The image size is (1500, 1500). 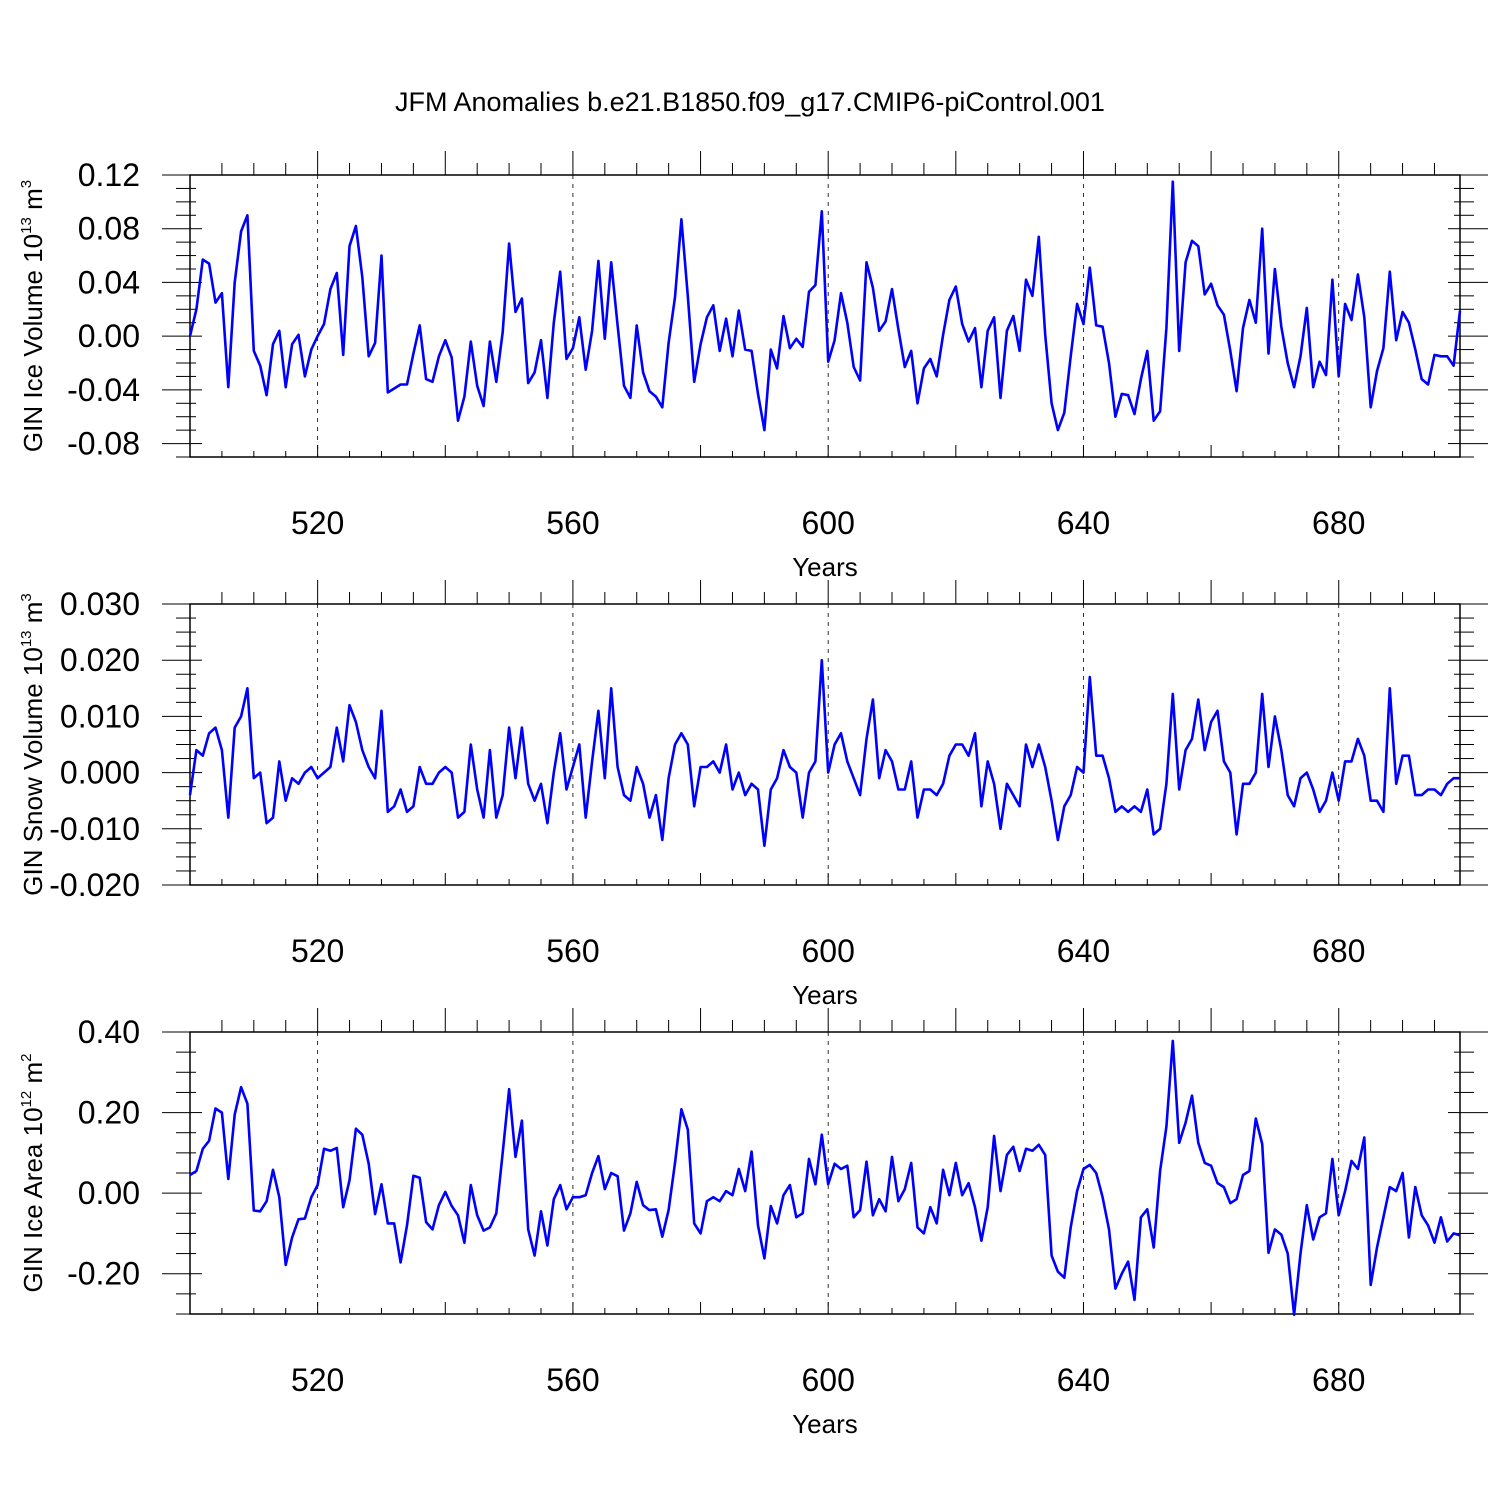 I want to click on y-axis-label: GIN Ice Area 1012 m2, so click(x=33, y=1173).